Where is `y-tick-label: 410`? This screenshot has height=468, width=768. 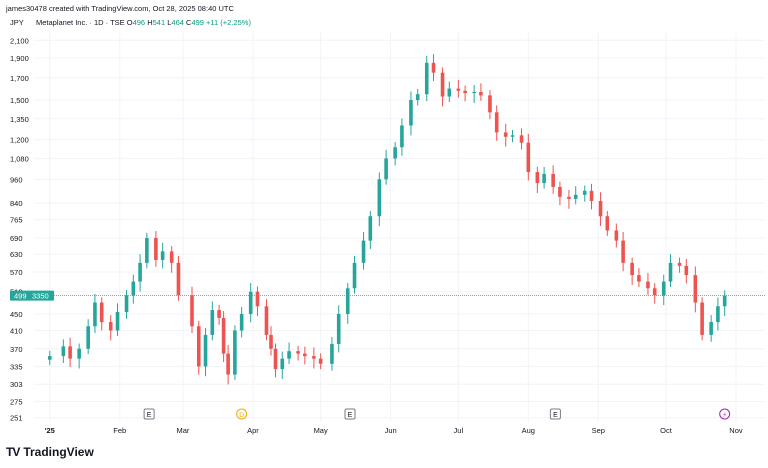
y-tick-label: 410 is located at coordinates (16, 331).